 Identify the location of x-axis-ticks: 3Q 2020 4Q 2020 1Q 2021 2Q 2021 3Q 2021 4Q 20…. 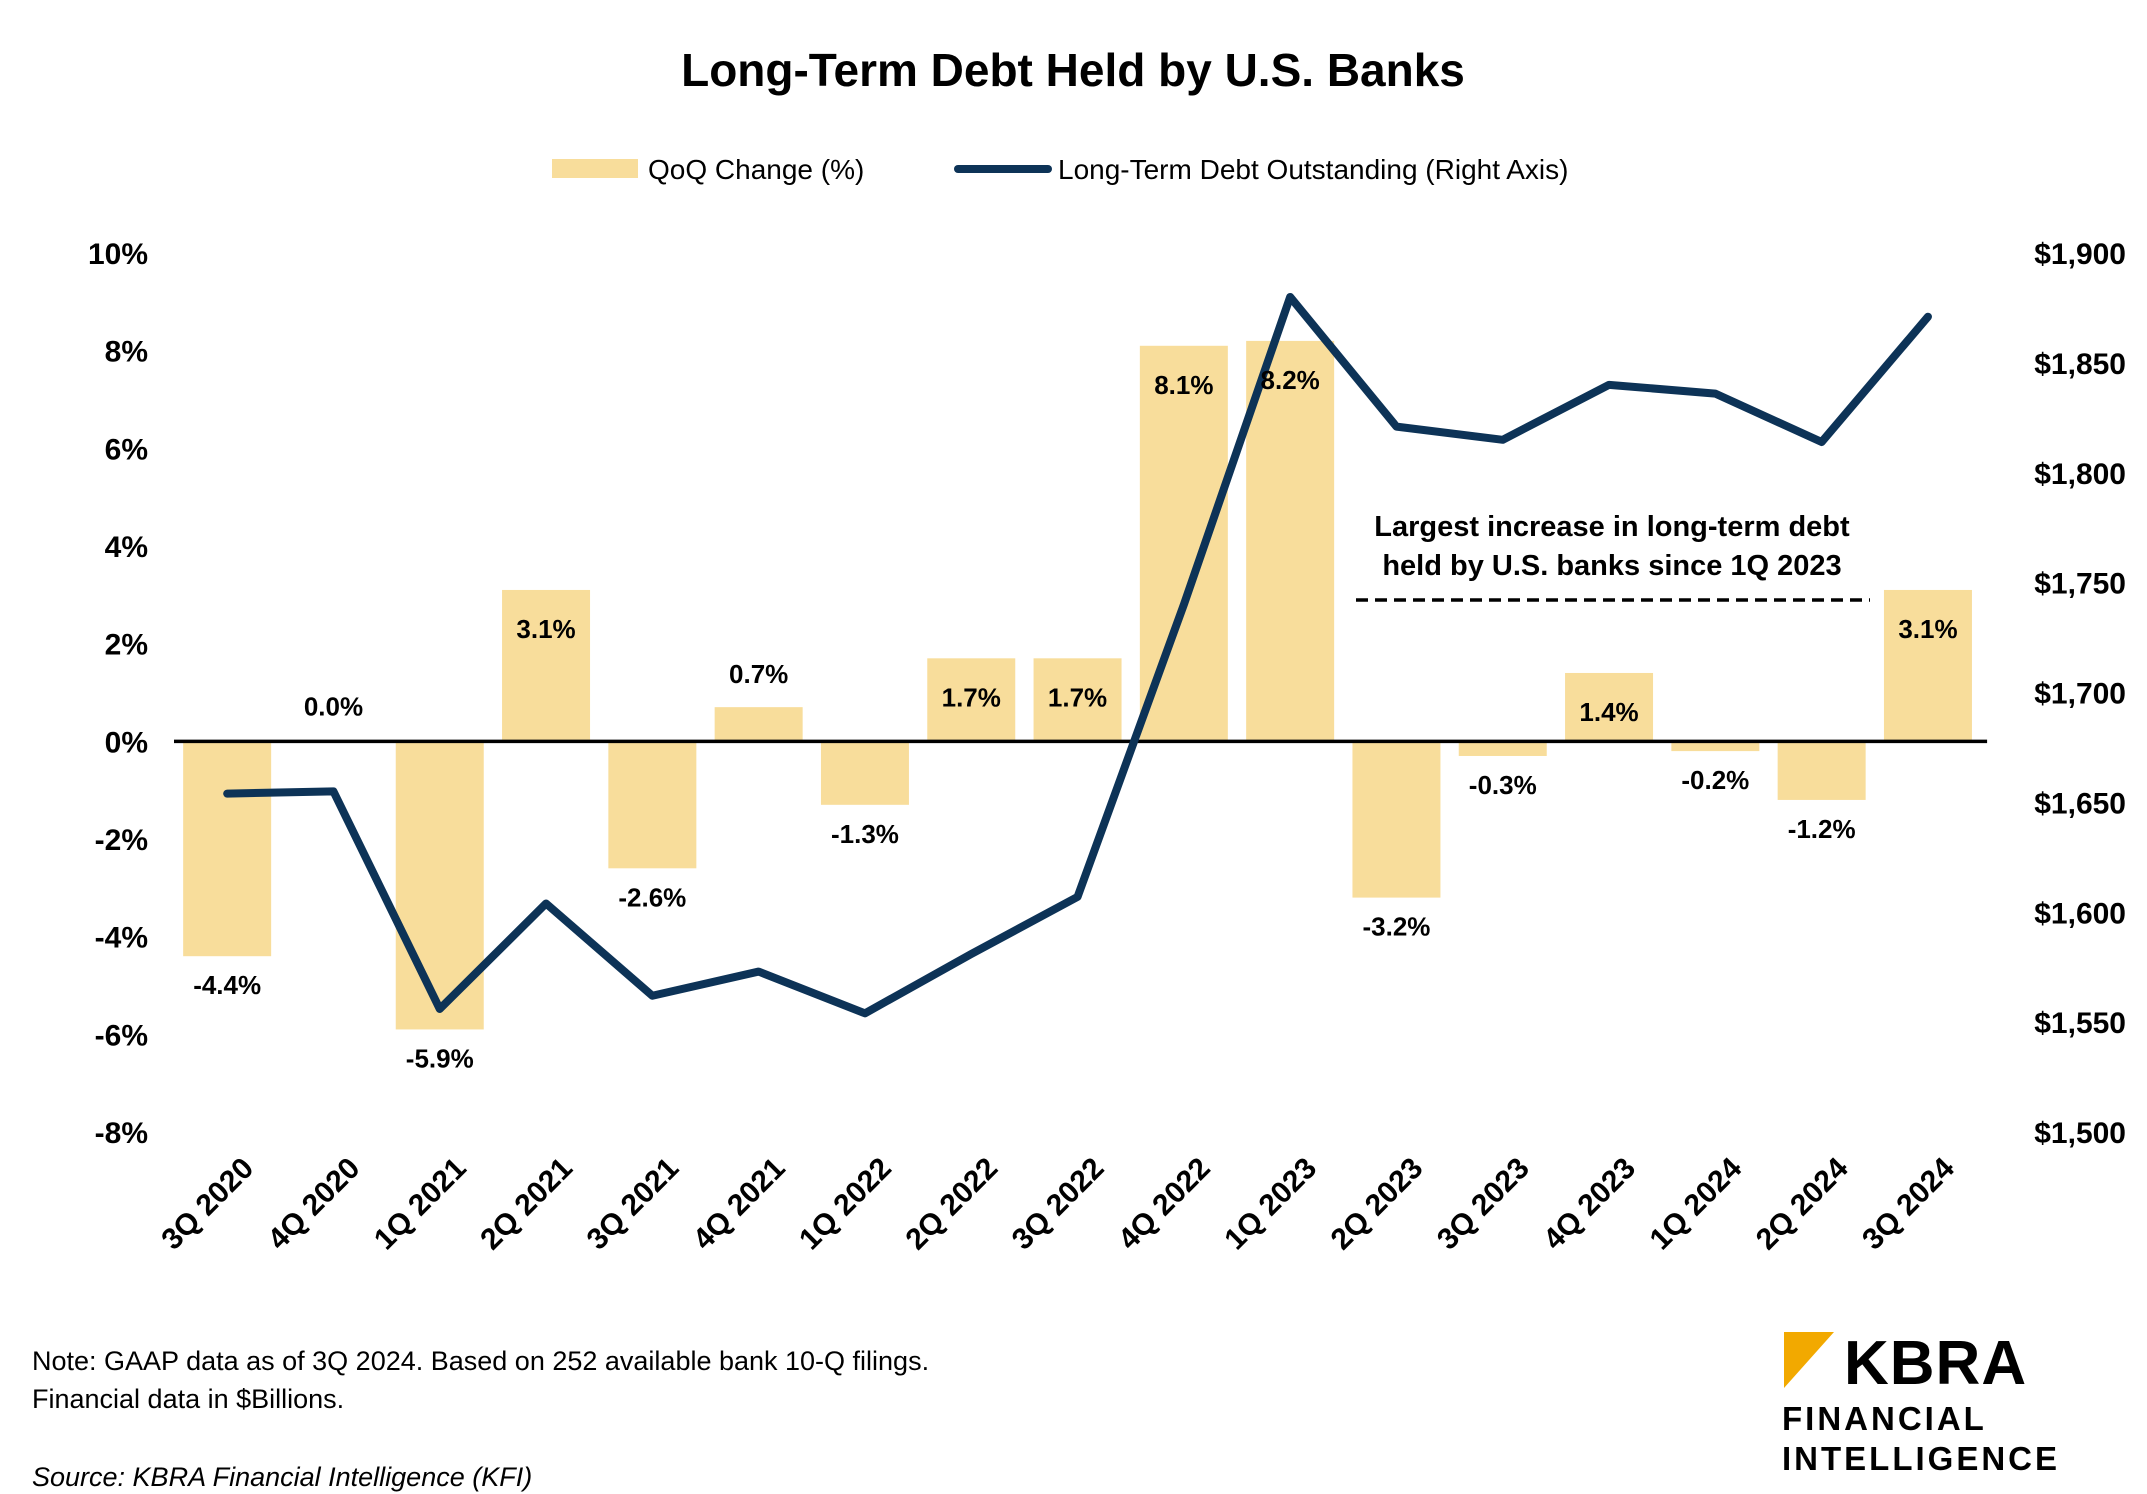
(1058, 1203).